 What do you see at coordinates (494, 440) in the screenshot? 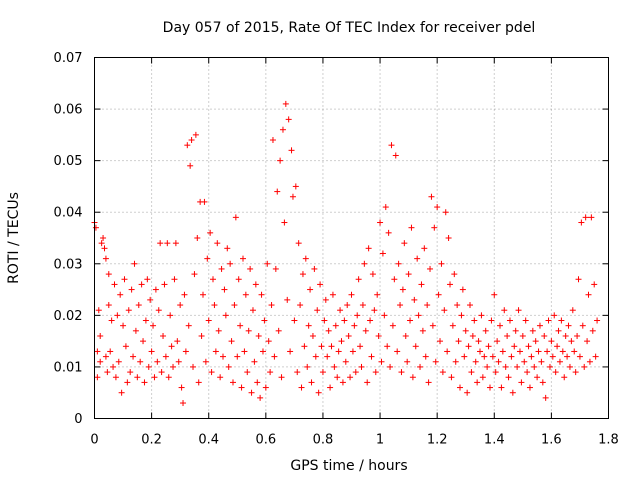
I see `x-tick-label: 1.4` at bounding box center [494, 440].